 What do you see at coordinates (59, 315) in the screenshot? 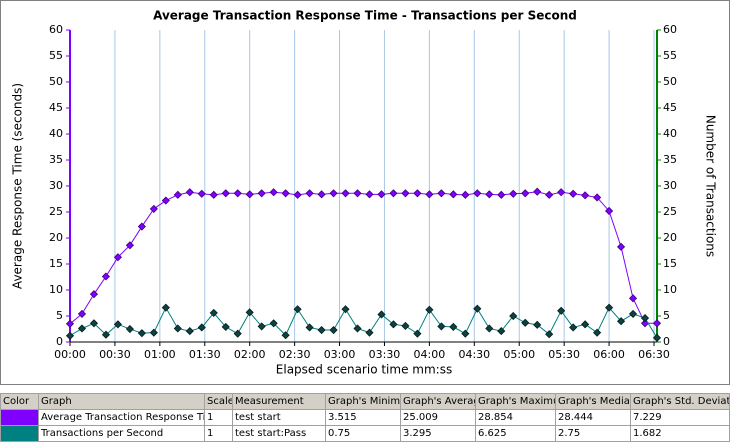
I see `y-tick-label: 5` at bounding box center [59, 315].